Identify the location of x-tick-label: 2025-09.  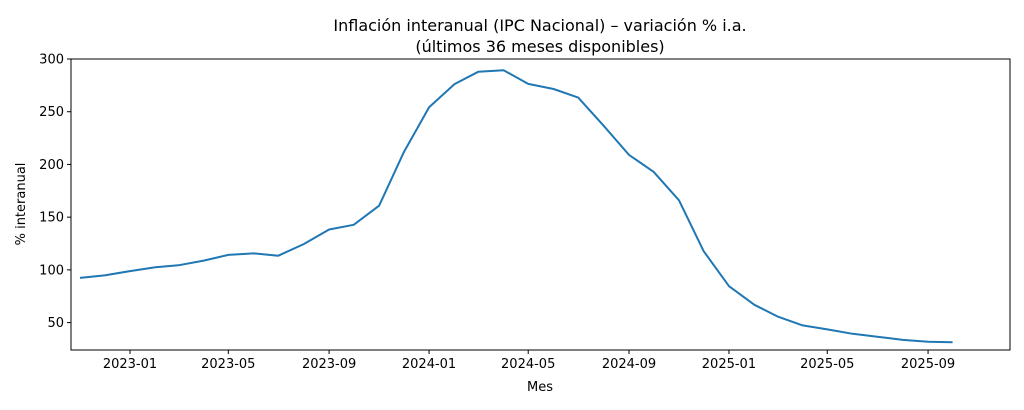
(928, 364).